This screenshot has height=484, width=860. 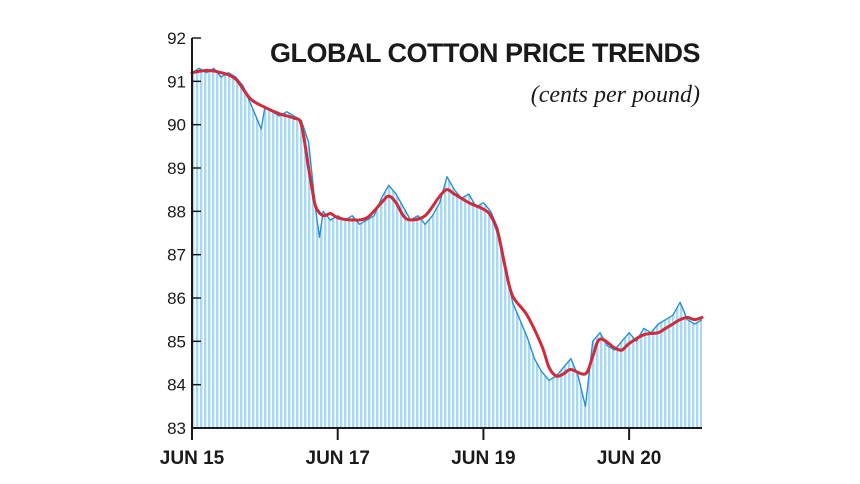 What do you see at coordinates (615, 95) in the screenshot?
I see `chart-subtitle: (cents per pound)` at bounding box center [615, 95].